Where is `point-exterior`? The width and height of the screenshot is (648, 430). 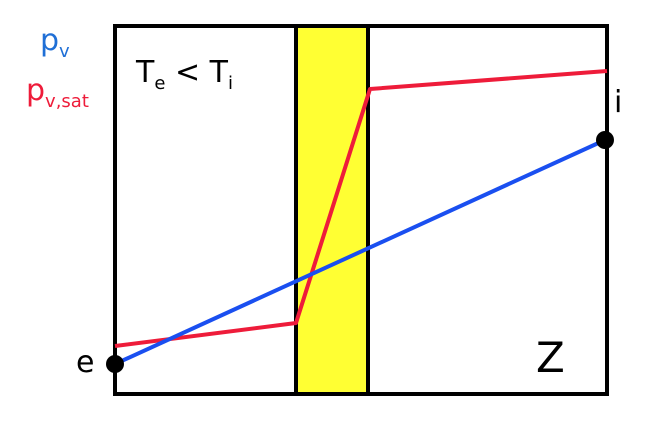 point-exterior is located at coordinates (115, 364).